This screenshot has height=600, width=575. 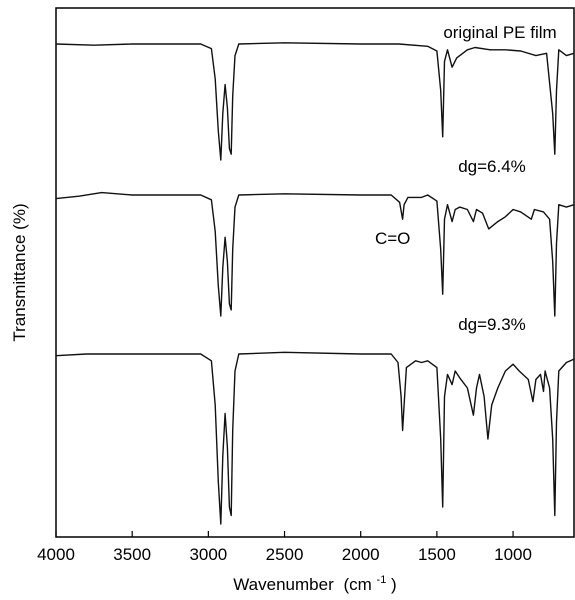 What do you see at coordinates (132, 554) in the screenshot?
I see `x-tick-label: 3500` at bounding box center [132, 554].